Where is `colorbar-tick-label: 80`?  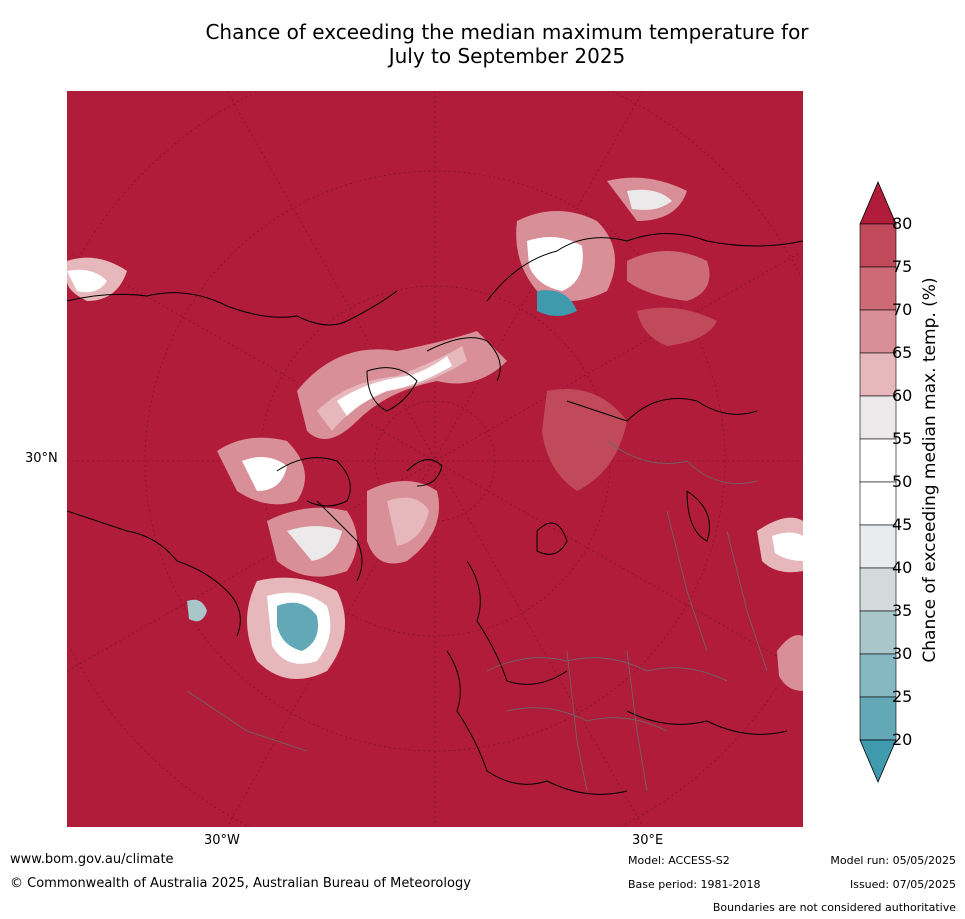 colorbar-tick-label: 80 is located at coordinates (902, 223).